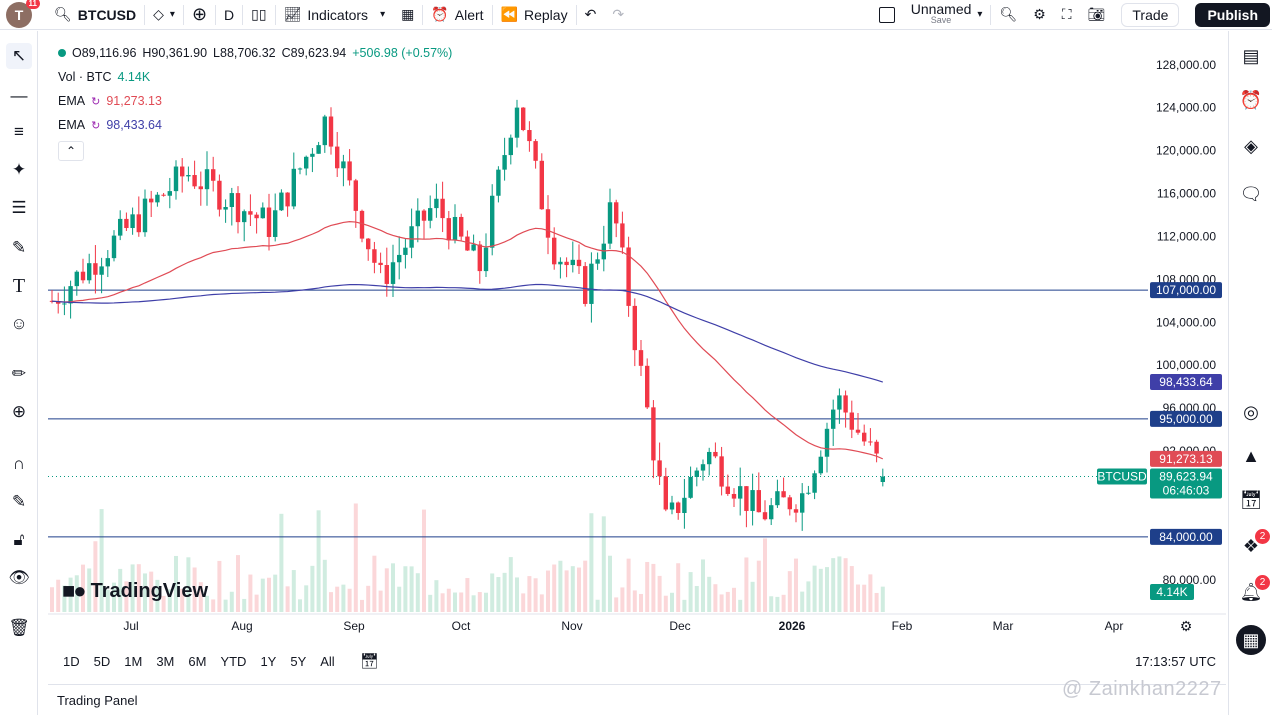  I want to click on layout-menu: Unnamed Save ▾, so click(931, 15).